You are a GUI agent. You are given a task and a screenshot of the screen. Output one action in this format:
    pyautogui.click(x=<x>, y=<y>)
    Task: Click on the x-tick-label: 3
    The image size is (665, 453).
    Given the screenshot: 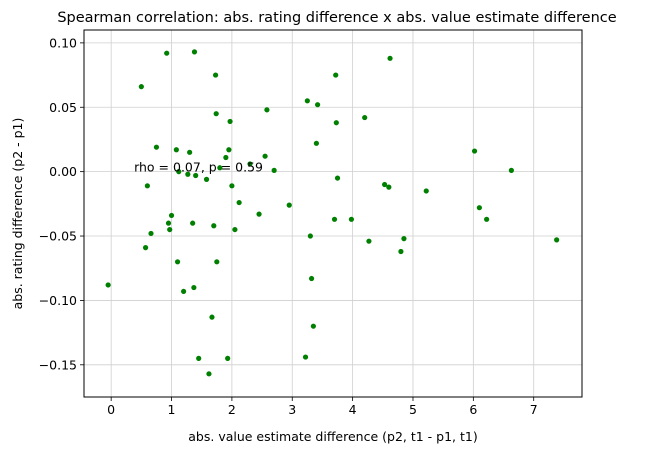 What is the action you would take?
    pyautogui.click(x=292, y=409)
    